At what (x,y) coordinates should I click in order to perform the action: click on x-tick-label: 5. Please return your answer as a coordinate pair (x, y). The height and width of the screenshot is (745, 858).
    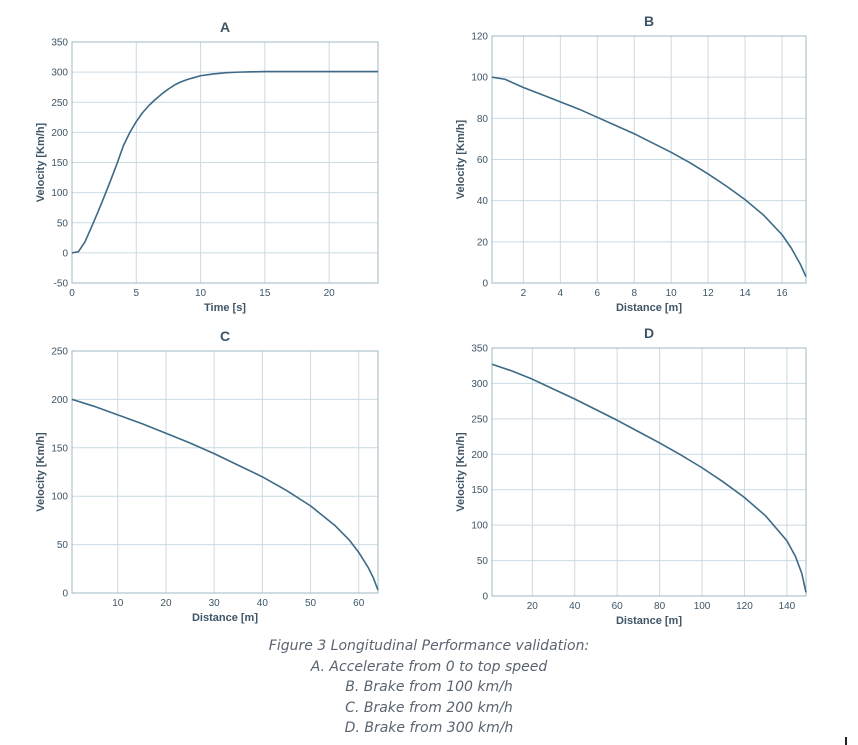
    Looking at the image, I should click on (137, 293).